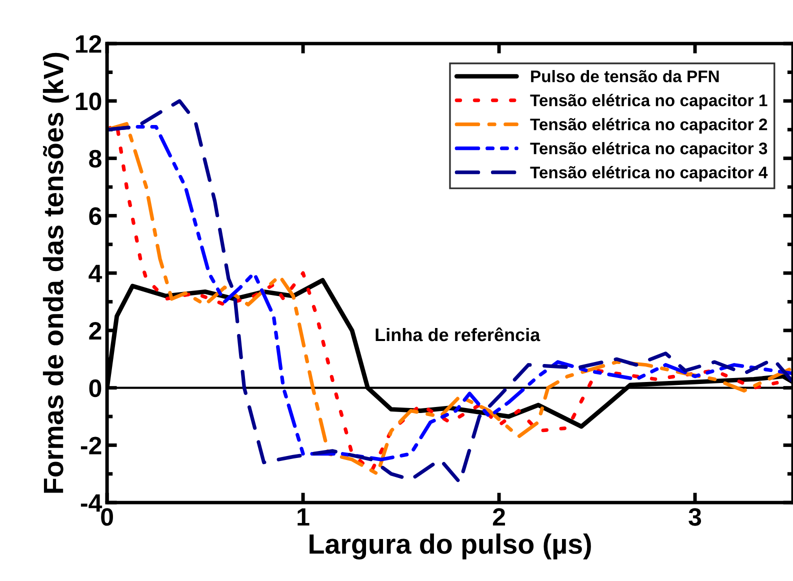 The height and width of the screenshot is (581, 793). Describe the element at coordinates (450, 547) in the screenshot. I see `x-axis-title: Largura do pulso (µs)` at that location.